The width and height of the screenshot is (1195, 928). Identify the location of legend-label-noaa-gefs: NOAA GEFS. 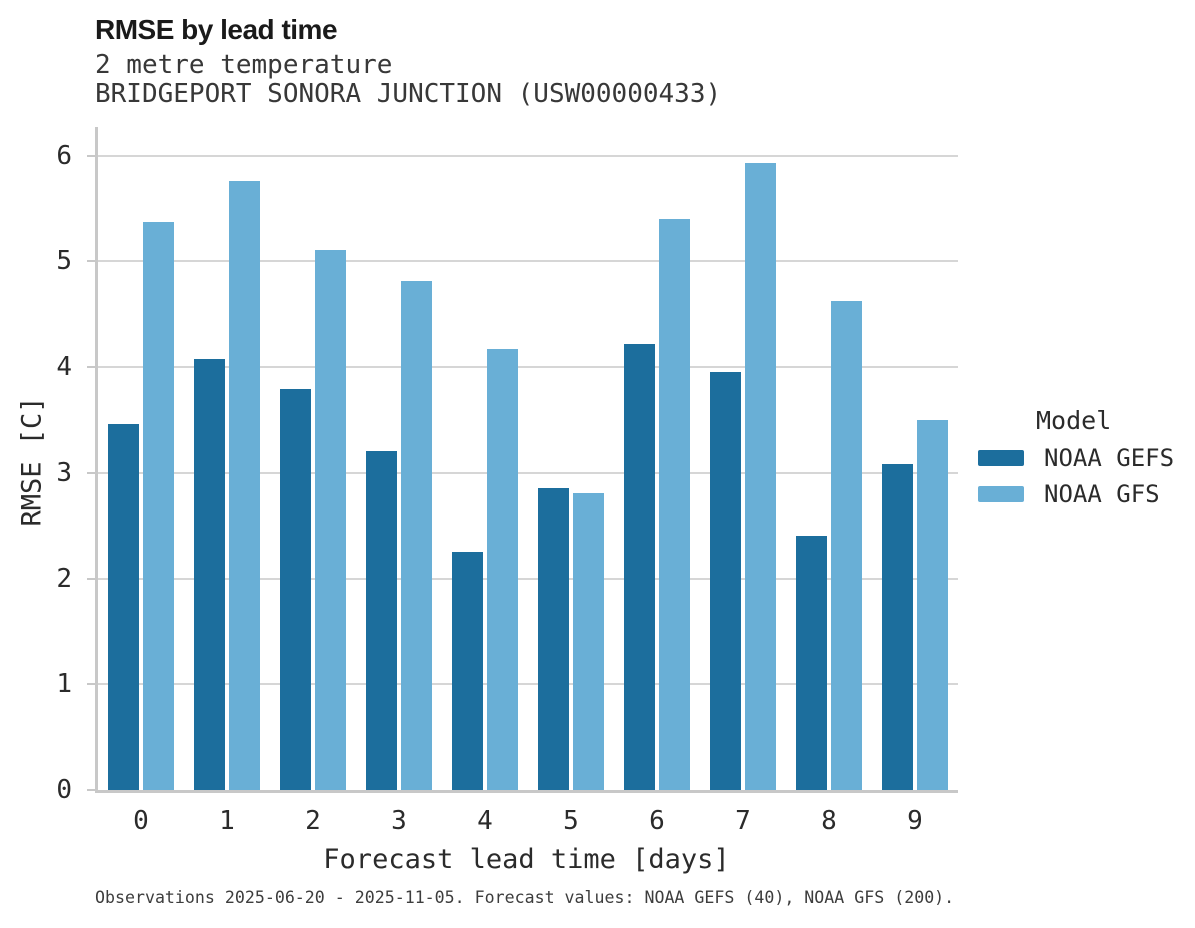
(1109, 458).